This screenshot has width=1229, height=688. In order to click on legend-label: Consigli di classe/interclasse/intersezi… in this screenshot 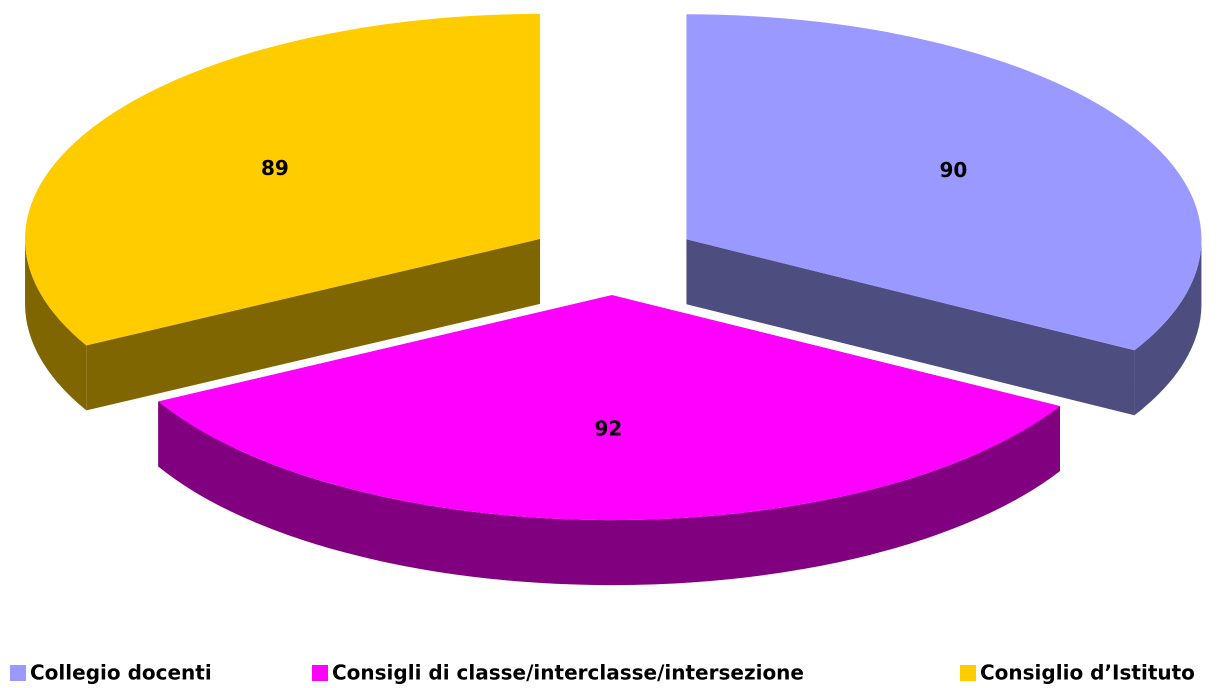, I will do `click(568, 673)`.